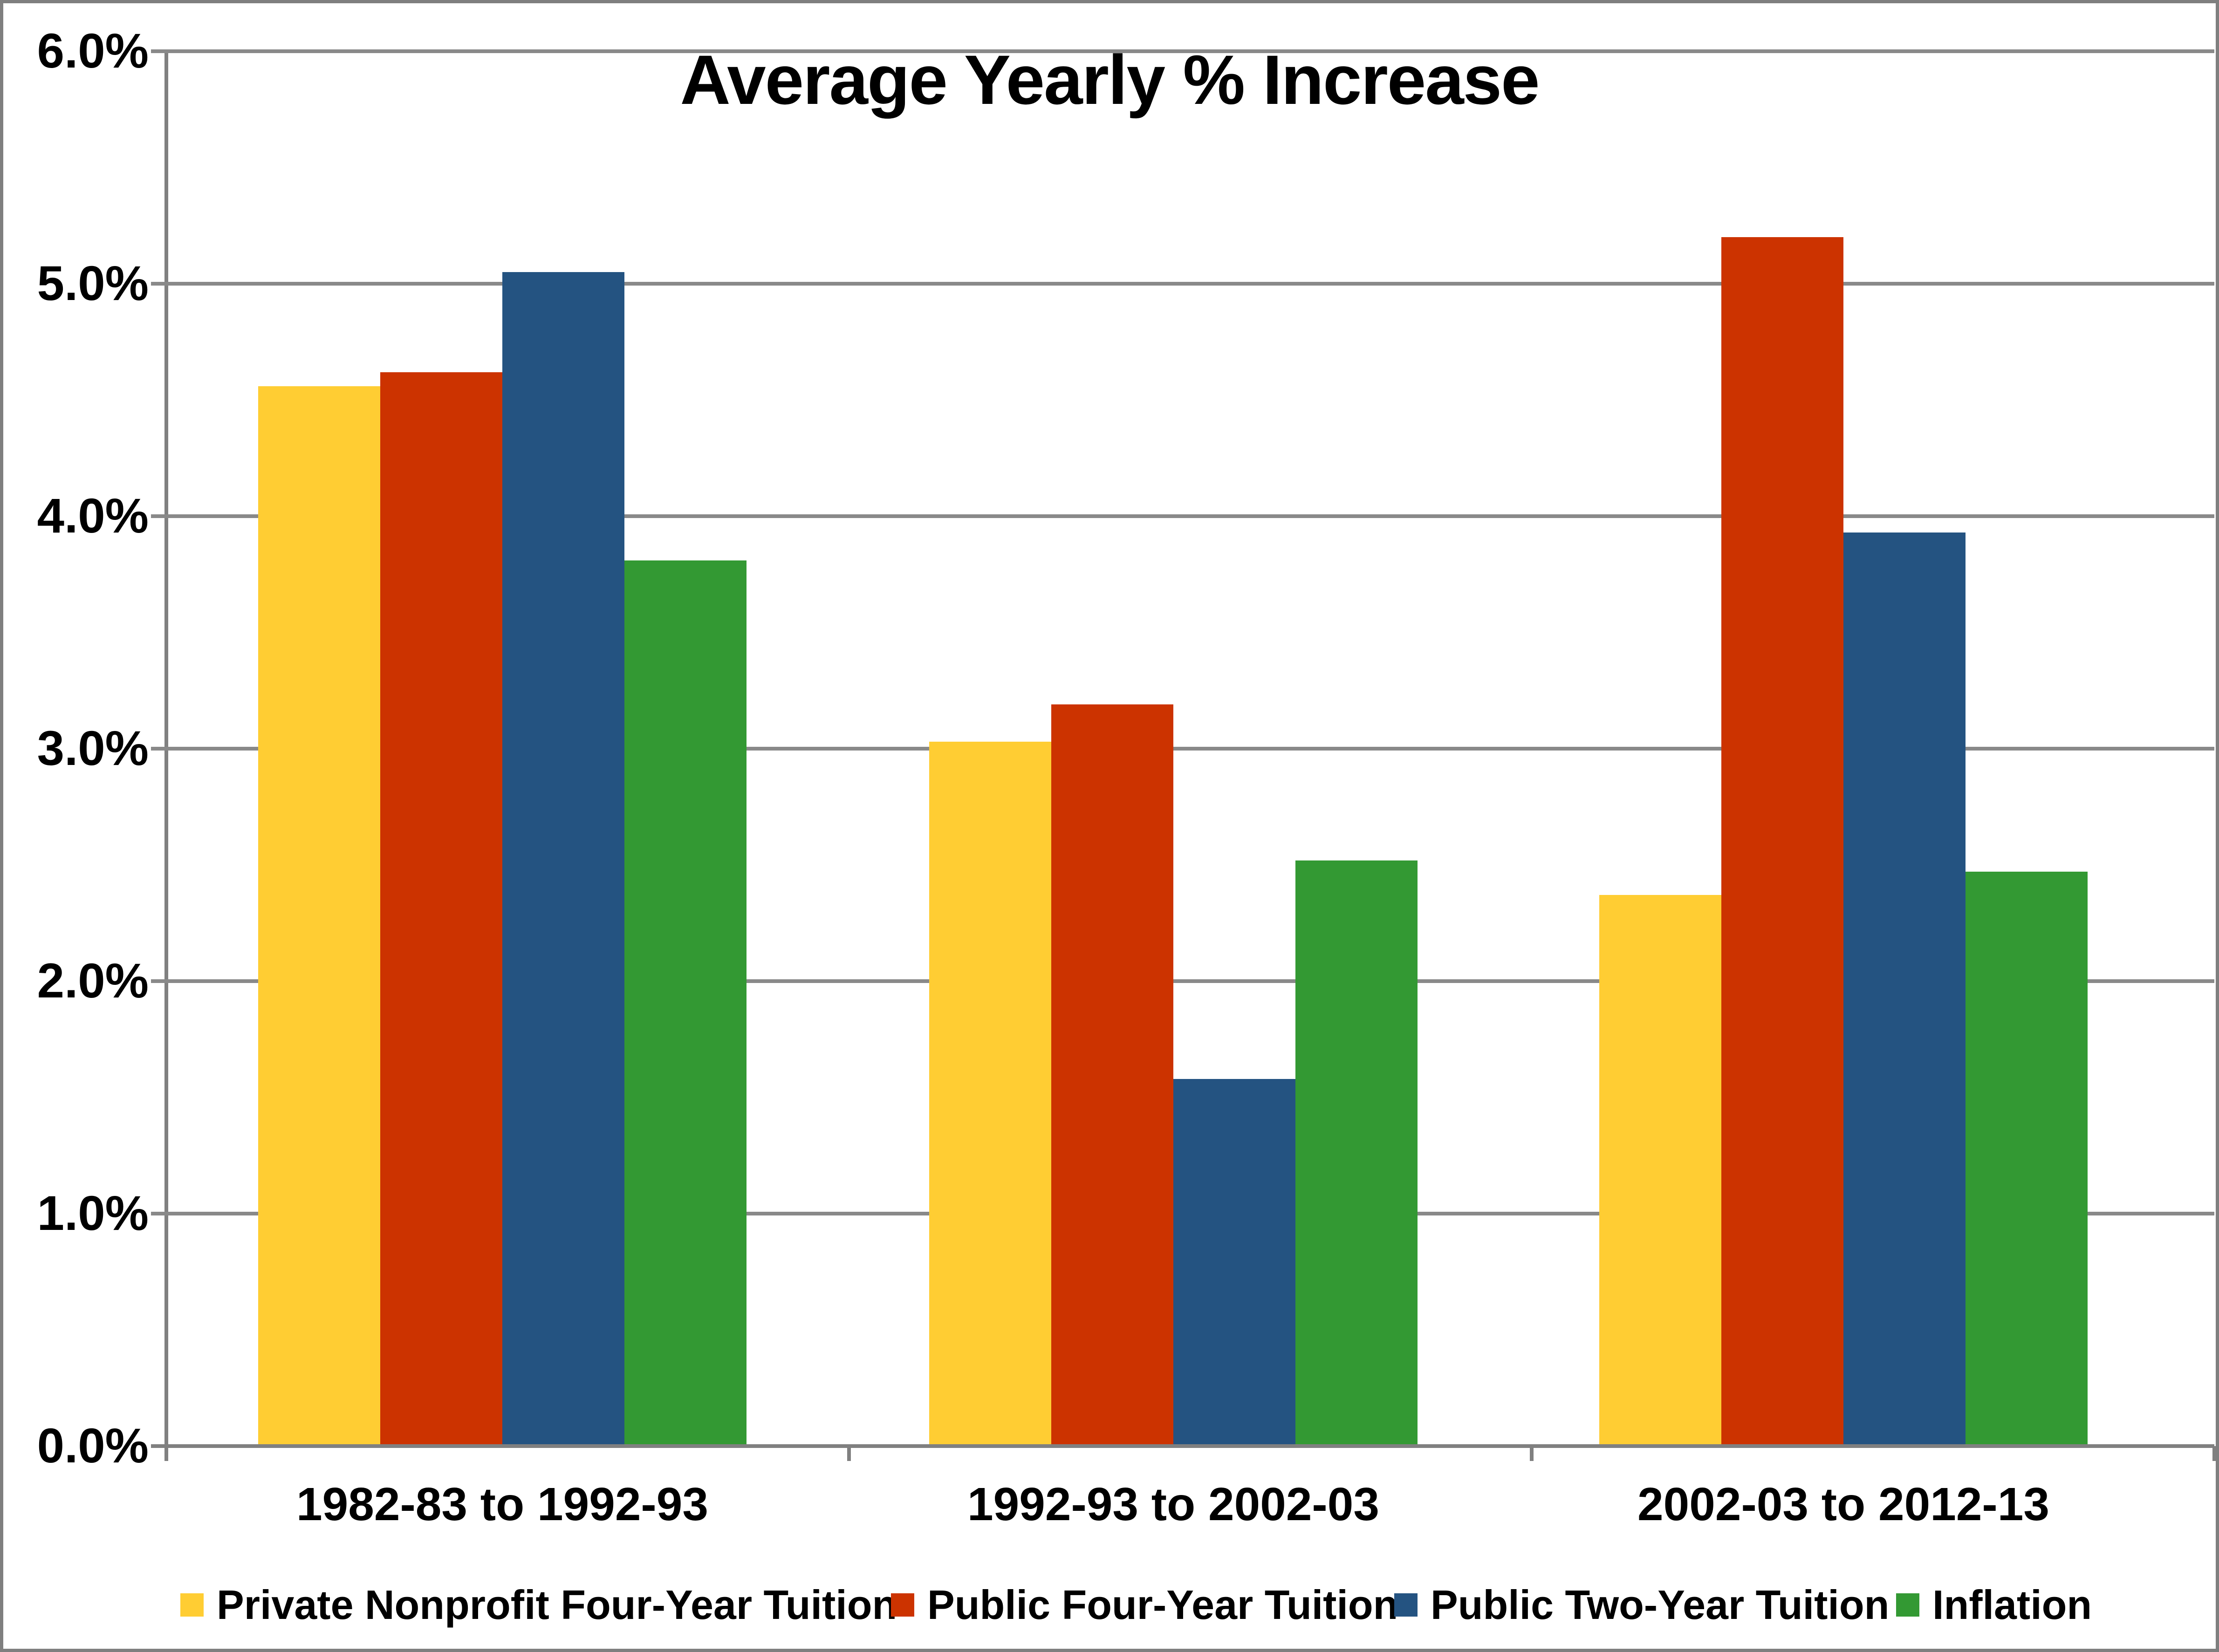 This screenshot has width=2219, height=1652. Describe the element at coordinates (1112, 1075) in the screenshot. I see `bar-public-four-year-tuition-group2` at that location.